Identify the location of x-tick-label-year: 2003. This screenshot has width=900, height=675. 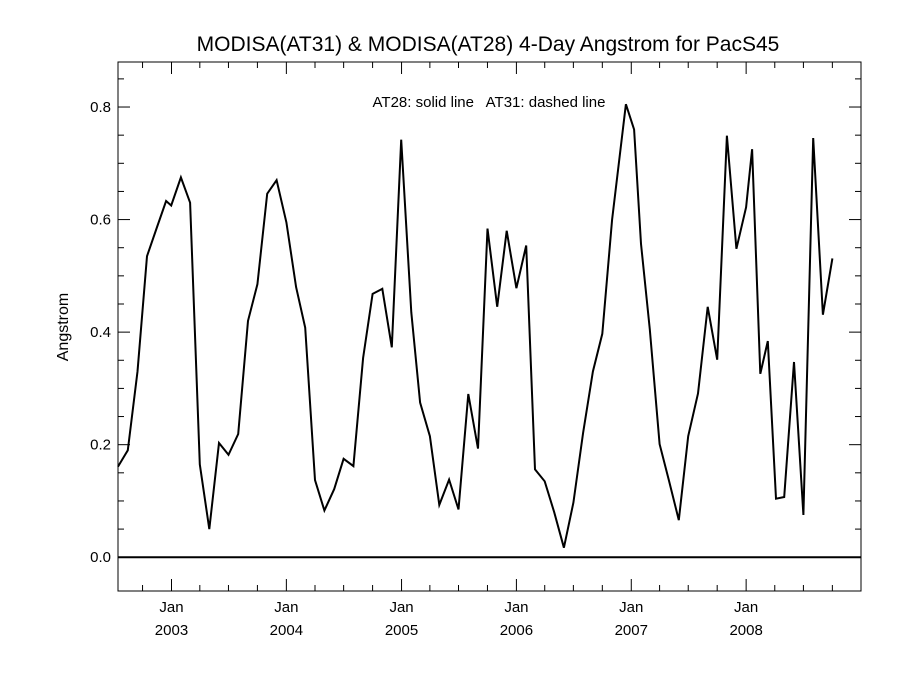
(171, 630).